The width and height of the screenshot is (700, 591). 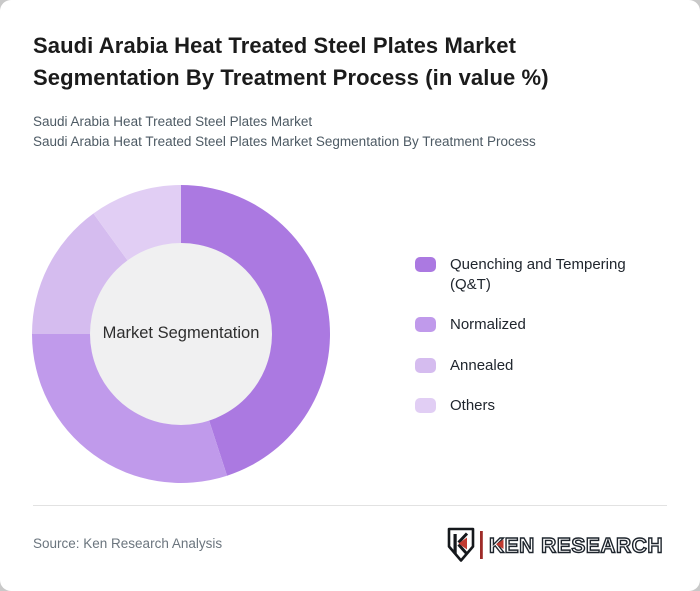 What do you see at coordinates (530, 406) in the screenshot?
I see `legend-item-others: Others` at bounding box center [530, 406].